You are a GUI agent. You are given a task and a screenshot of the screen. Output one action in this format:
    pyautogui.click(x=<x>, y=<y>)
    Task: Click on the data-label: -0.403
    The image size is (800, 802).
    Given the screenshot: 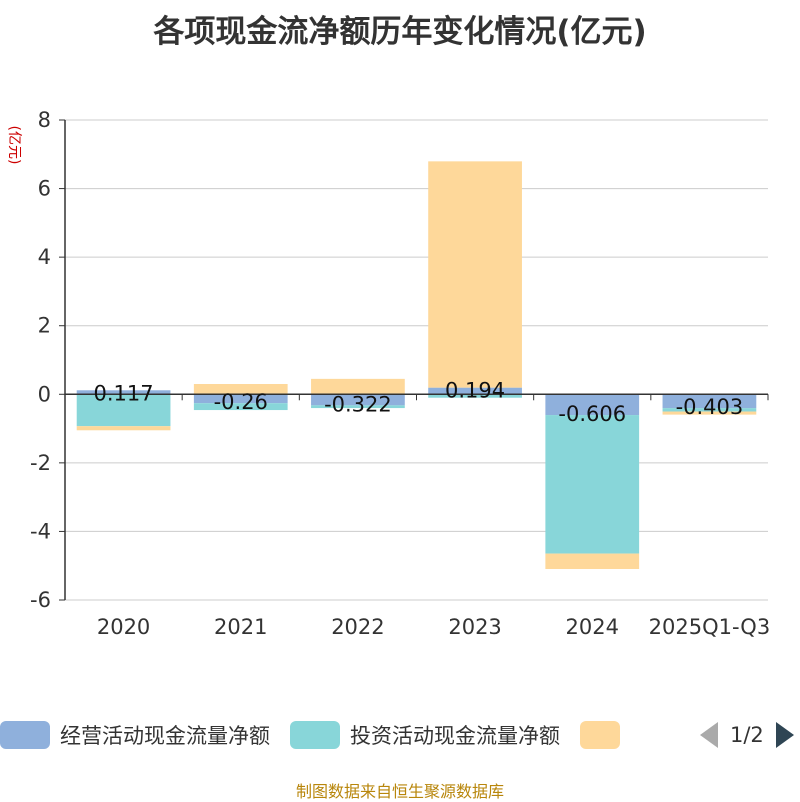 What is the action you would take?
    pyautogui.click(x=710, y=407)
    